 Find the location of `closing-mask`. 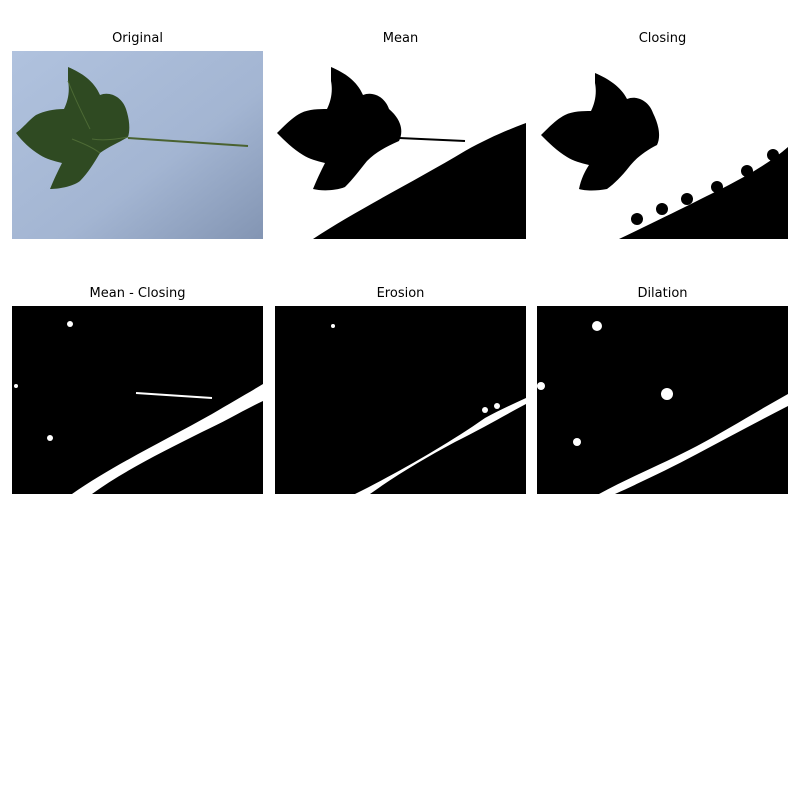

closing-mask is located at coordinates (662, 145).